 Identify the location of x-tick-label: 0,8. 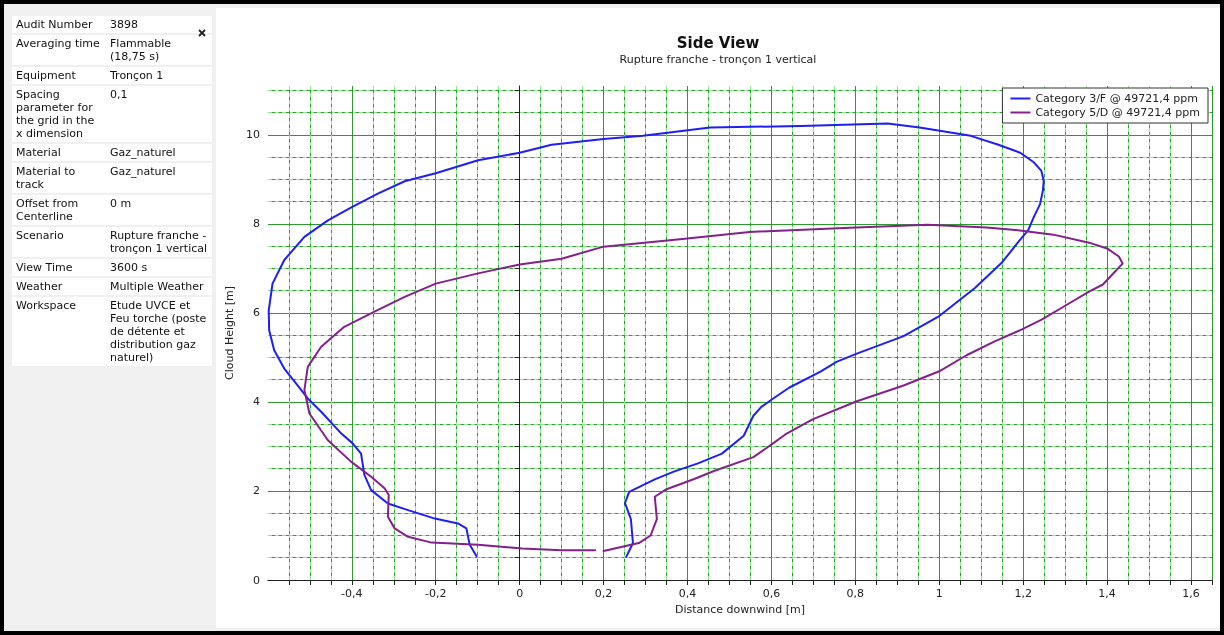
(855, 593).